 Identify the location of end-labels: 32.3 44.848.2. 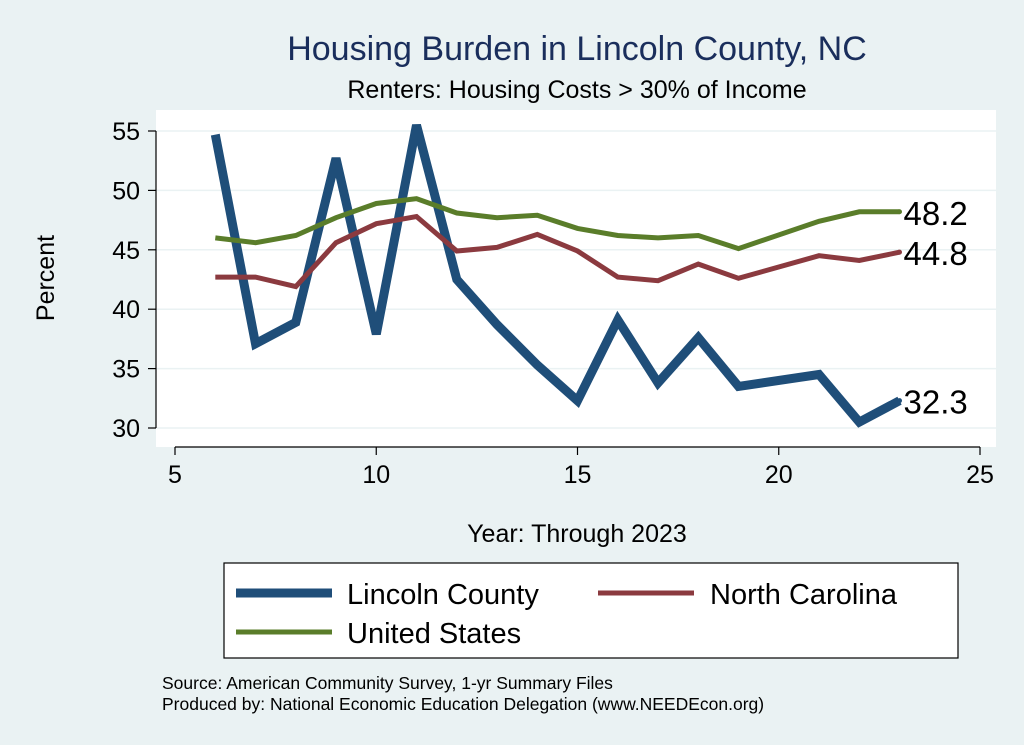
(936, 308).